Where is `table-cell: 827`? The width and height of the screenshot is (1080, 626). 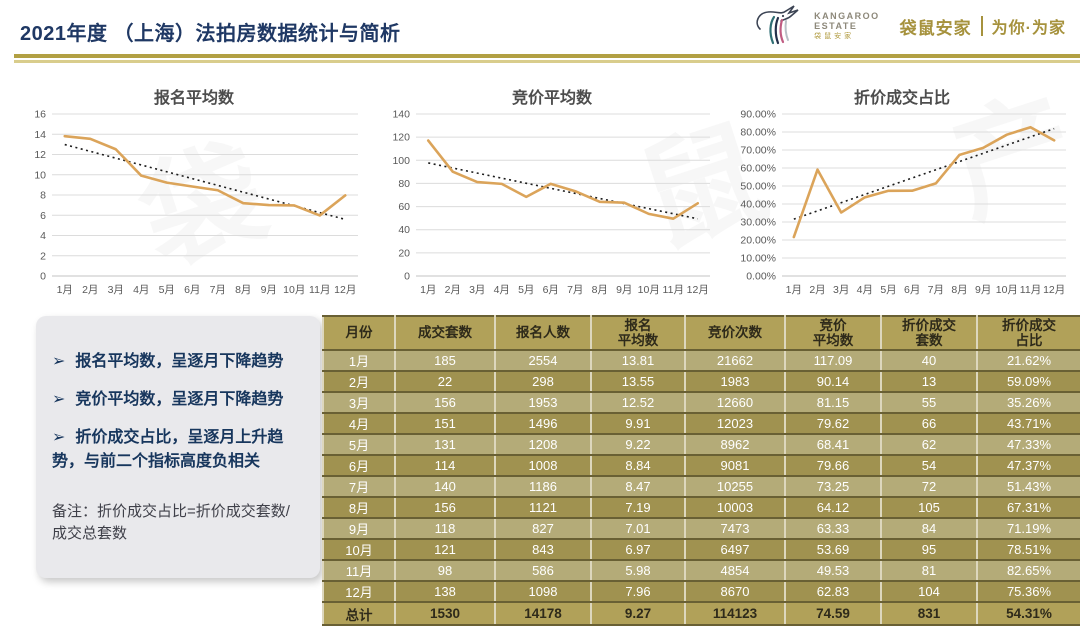 table-cell: 827 is located at coordinates (543, 528).